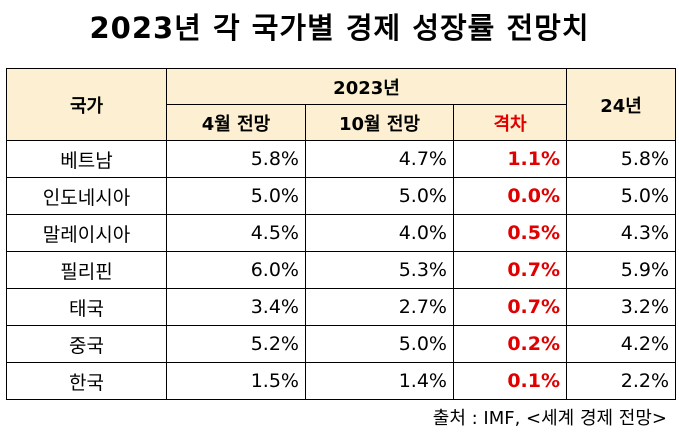 The width and height of the screenshot is (679, 446). Describe the element at coordinates (510, 381) in the screenshot. I see `gap-cell: 0.1%` at that location.